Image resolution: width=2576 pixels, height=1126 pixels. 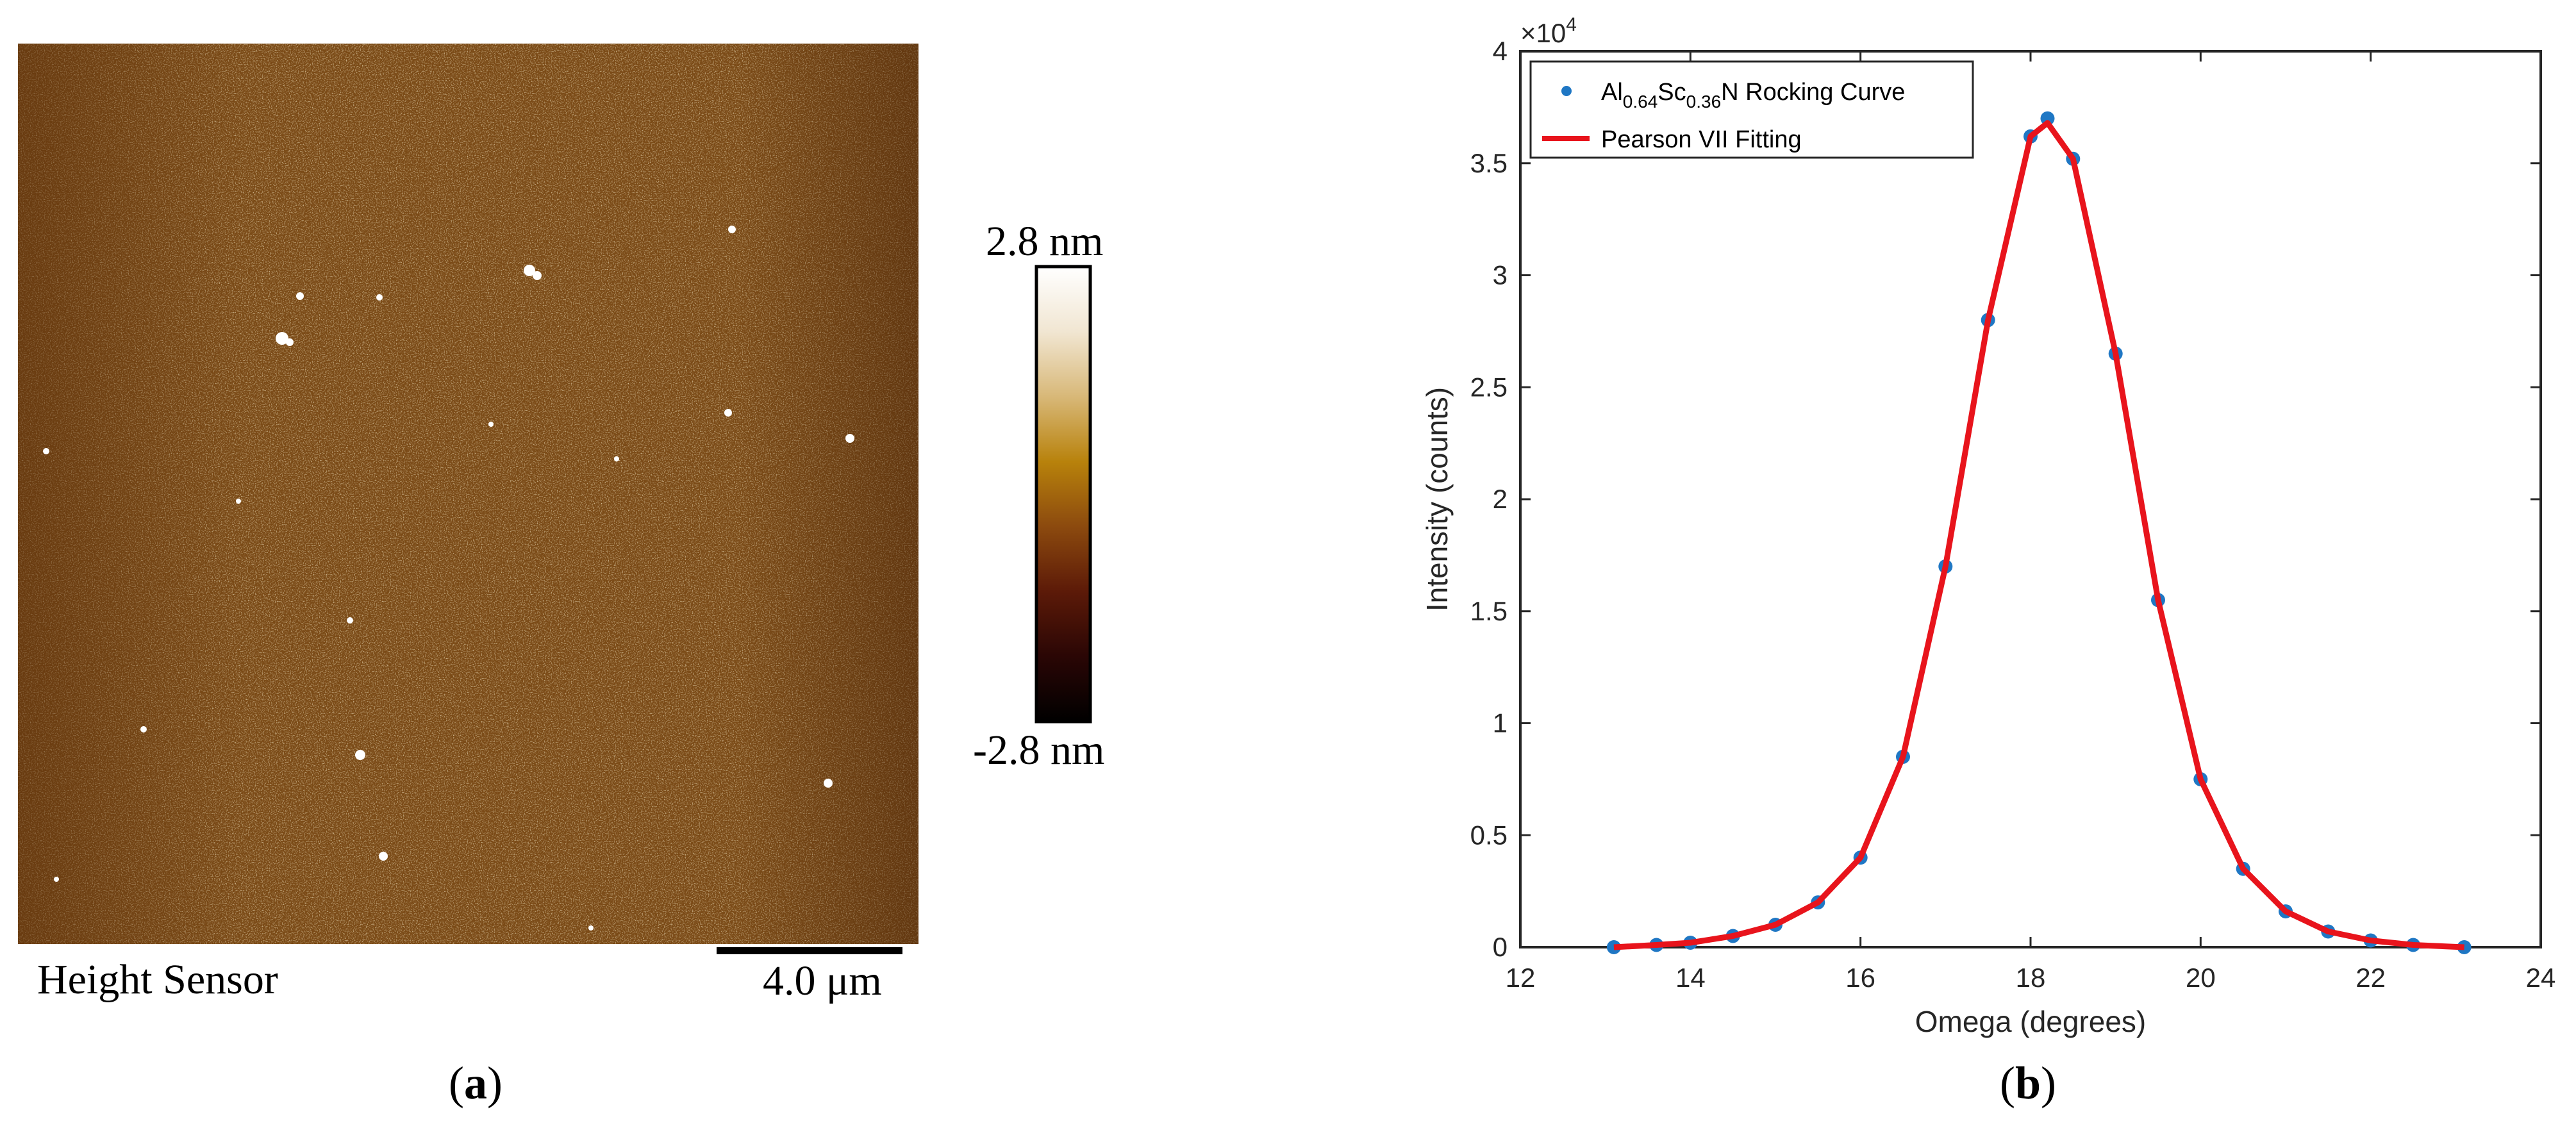 What do you see at coordinates (1489, 611) in the screenshot?
I see `y-tick-label: 1.5` at bounding box center [1489, 611].